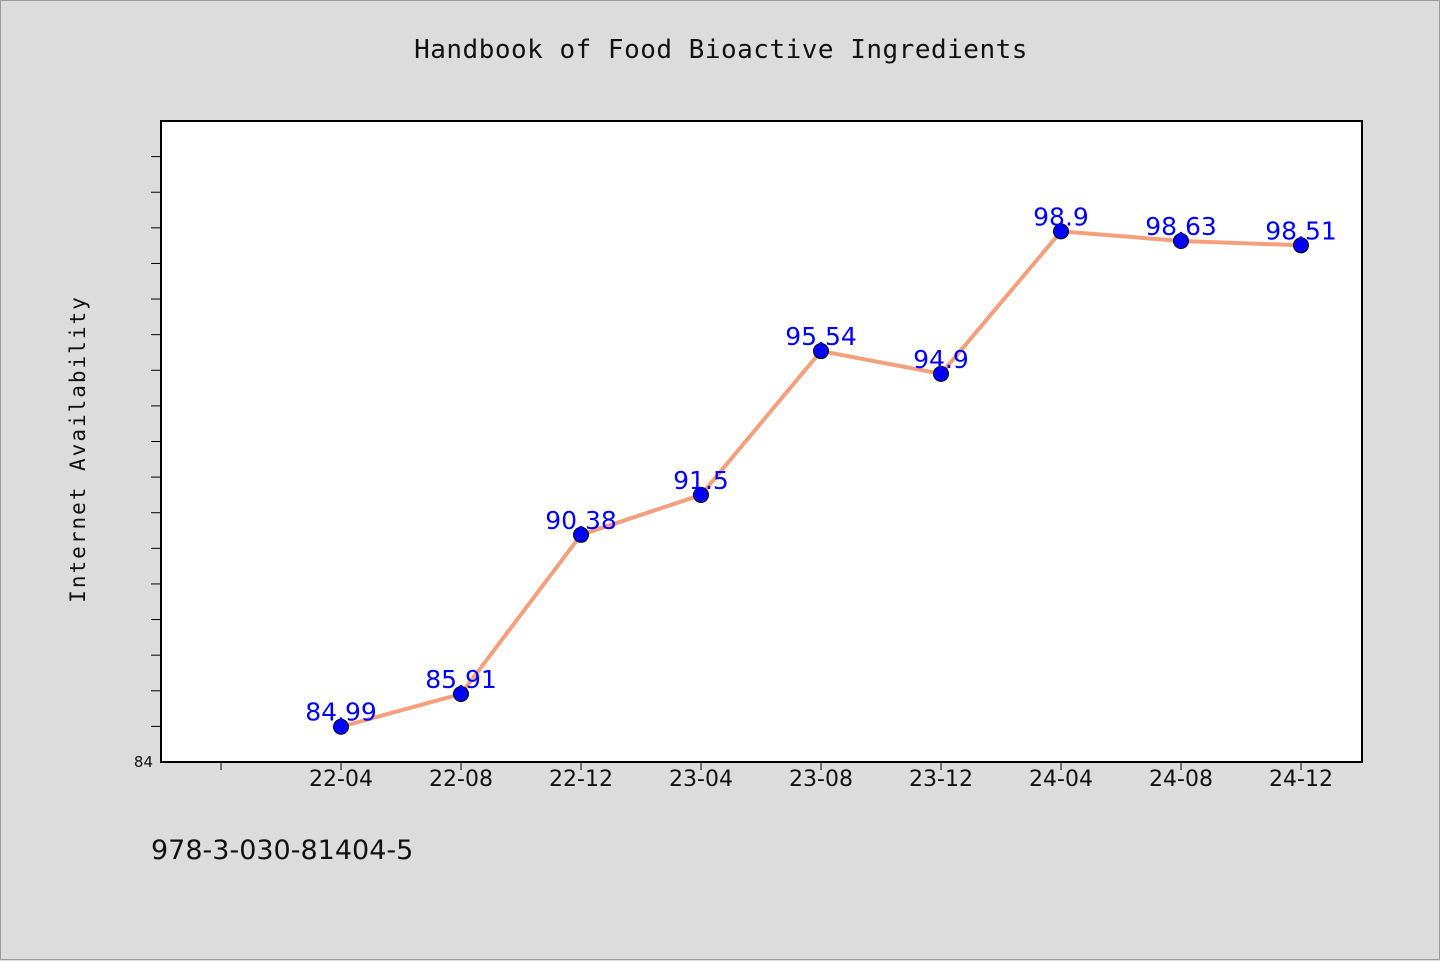  Describe the element at coordinates (721, 50) in the screenshot. I see `chart-title: Handbook of Food Bioactive Ingredients` at that location.